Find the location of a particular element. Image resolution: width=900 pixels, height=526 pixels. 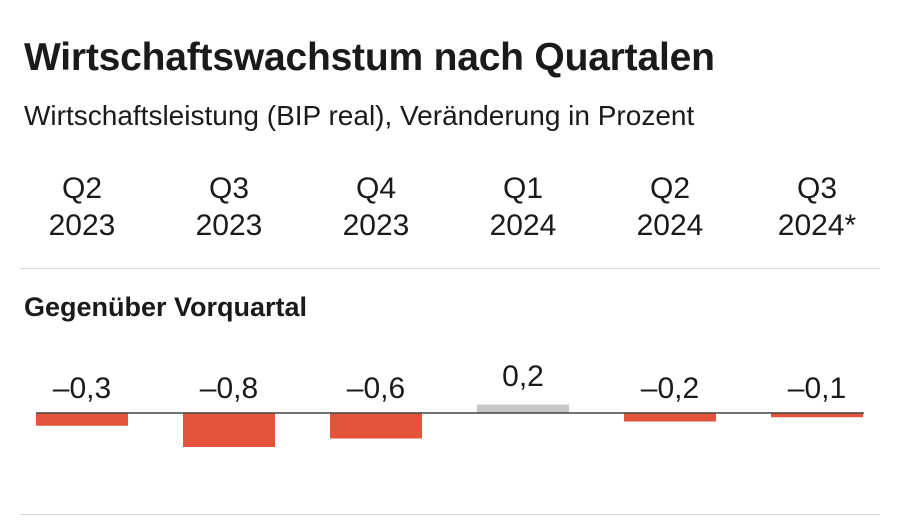

quarter-header: Q3 2023 is located at coordinates (229, 207).